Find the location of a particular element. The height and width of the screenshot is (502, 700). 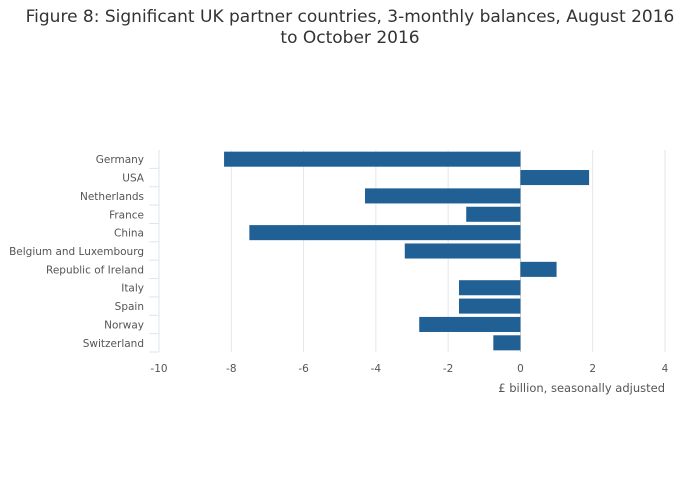

y-tick-label-5: Belgium and Luxembourg is located at coordinates (76, 252).